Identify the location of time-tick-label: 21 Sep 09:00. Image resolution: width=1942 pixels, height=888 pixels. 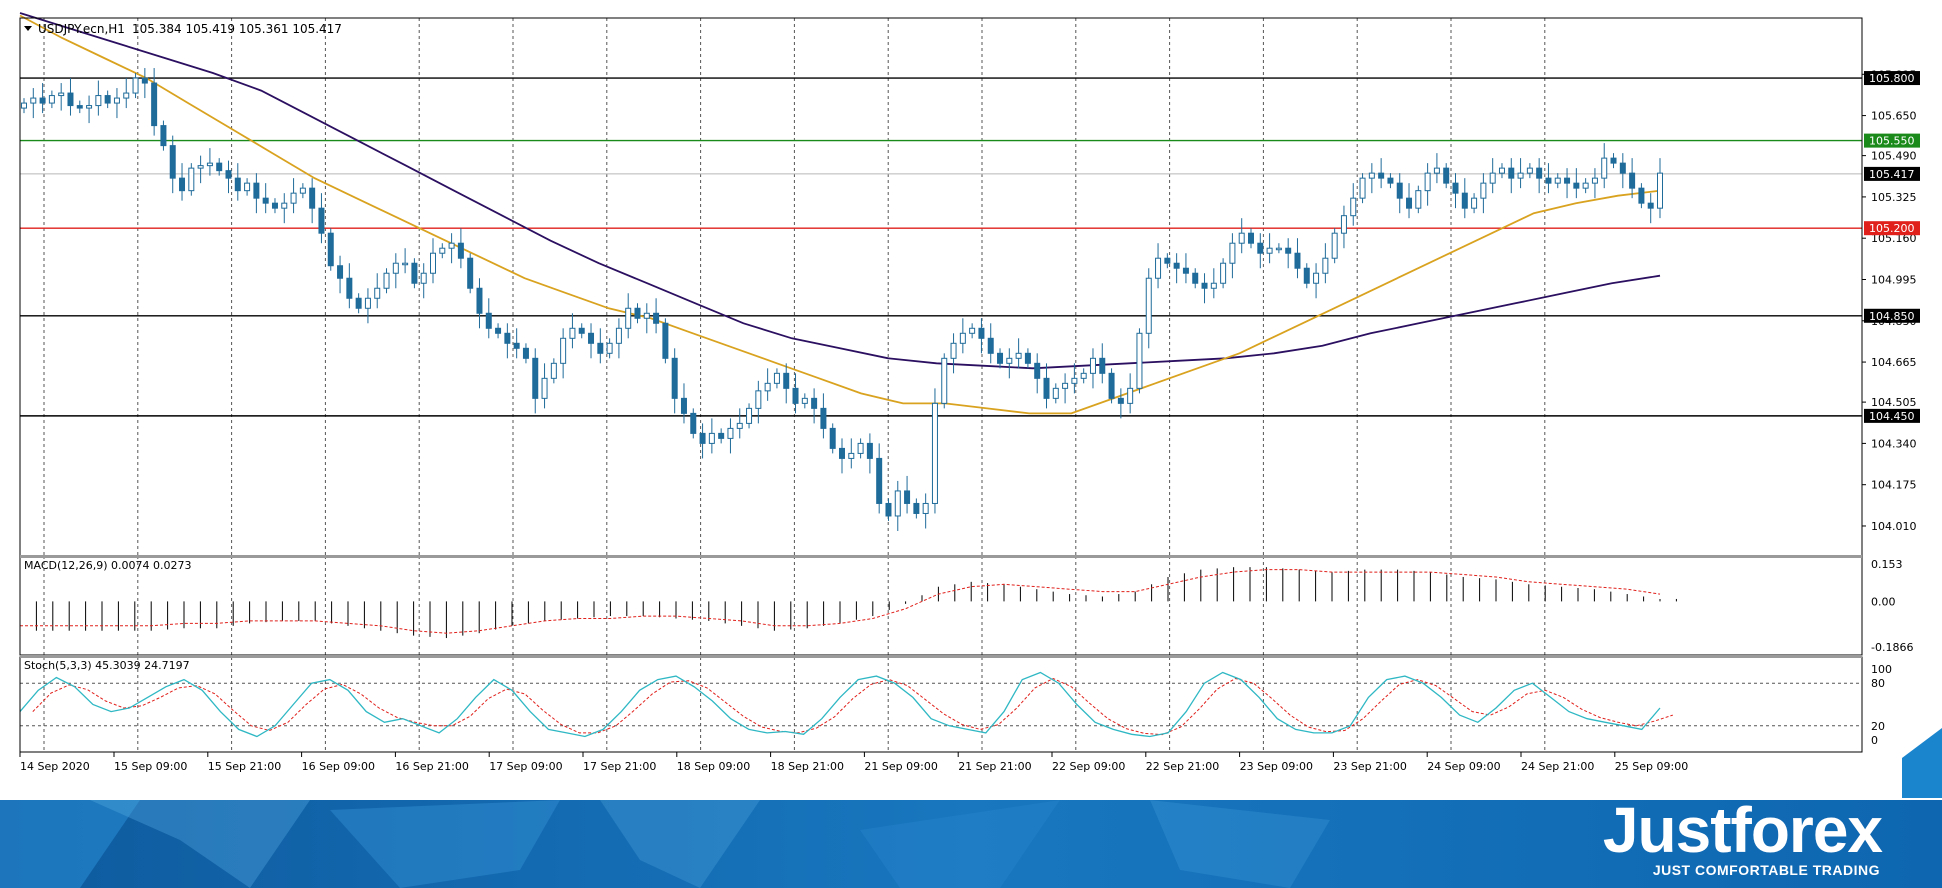
(900, 766).